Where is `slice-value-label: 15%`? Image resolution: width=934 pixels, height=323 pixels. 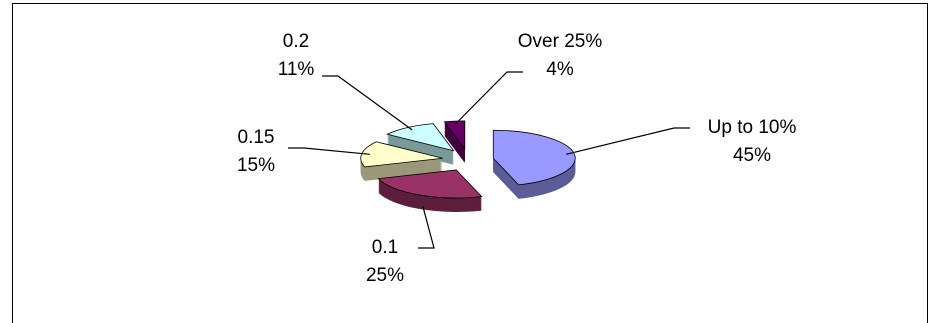
slice-value-label: 15% is located at coordinates (256, 165).